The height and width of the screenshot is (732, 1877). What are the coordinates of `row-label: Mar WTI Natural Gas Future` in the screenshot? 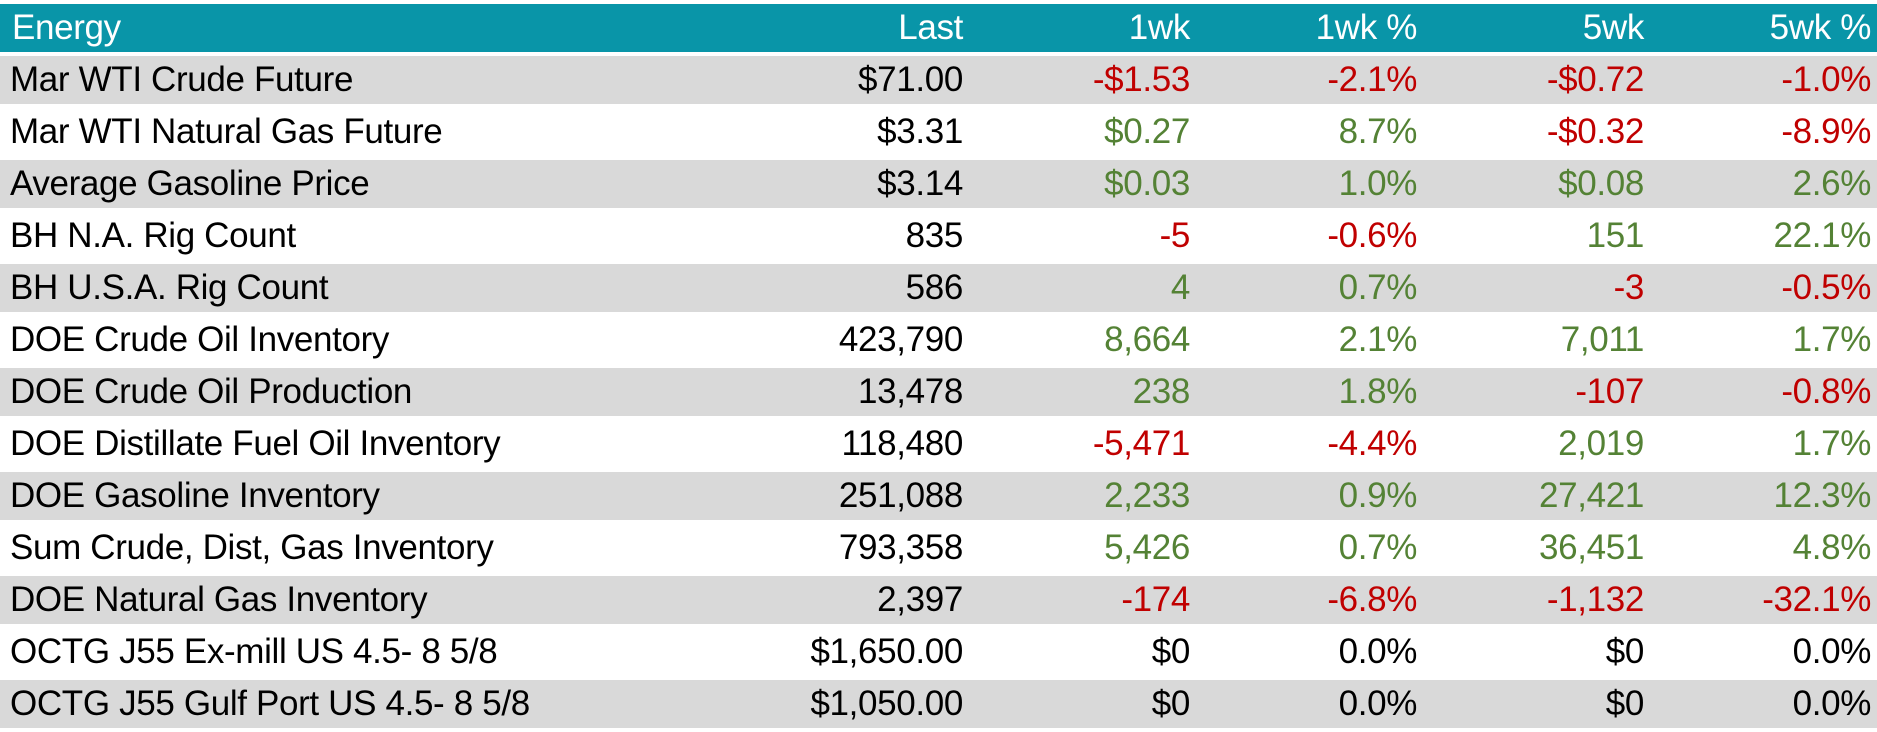 It's located at (371, 132).